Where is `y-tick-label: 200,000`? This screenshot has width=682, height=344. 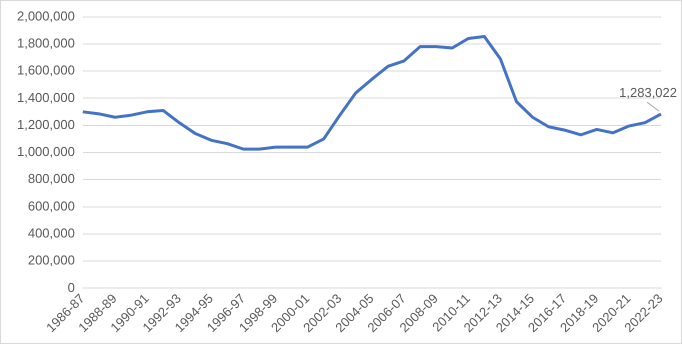
y-tick-label: 200,000 is located at coordinates (51, 260).